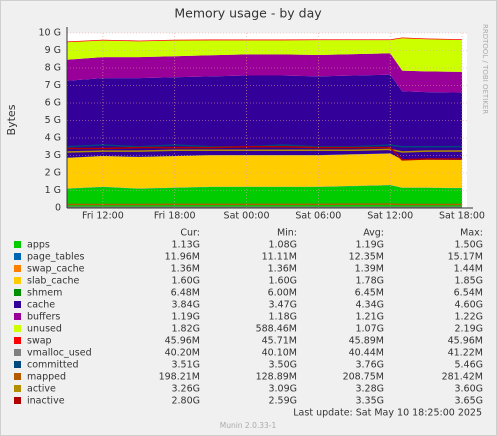 The height and width of the screenshot is (436, 497). Describe the element at coordinates (468, 245) in the screenshot. I see `table-cell: 1.50G` at that location.